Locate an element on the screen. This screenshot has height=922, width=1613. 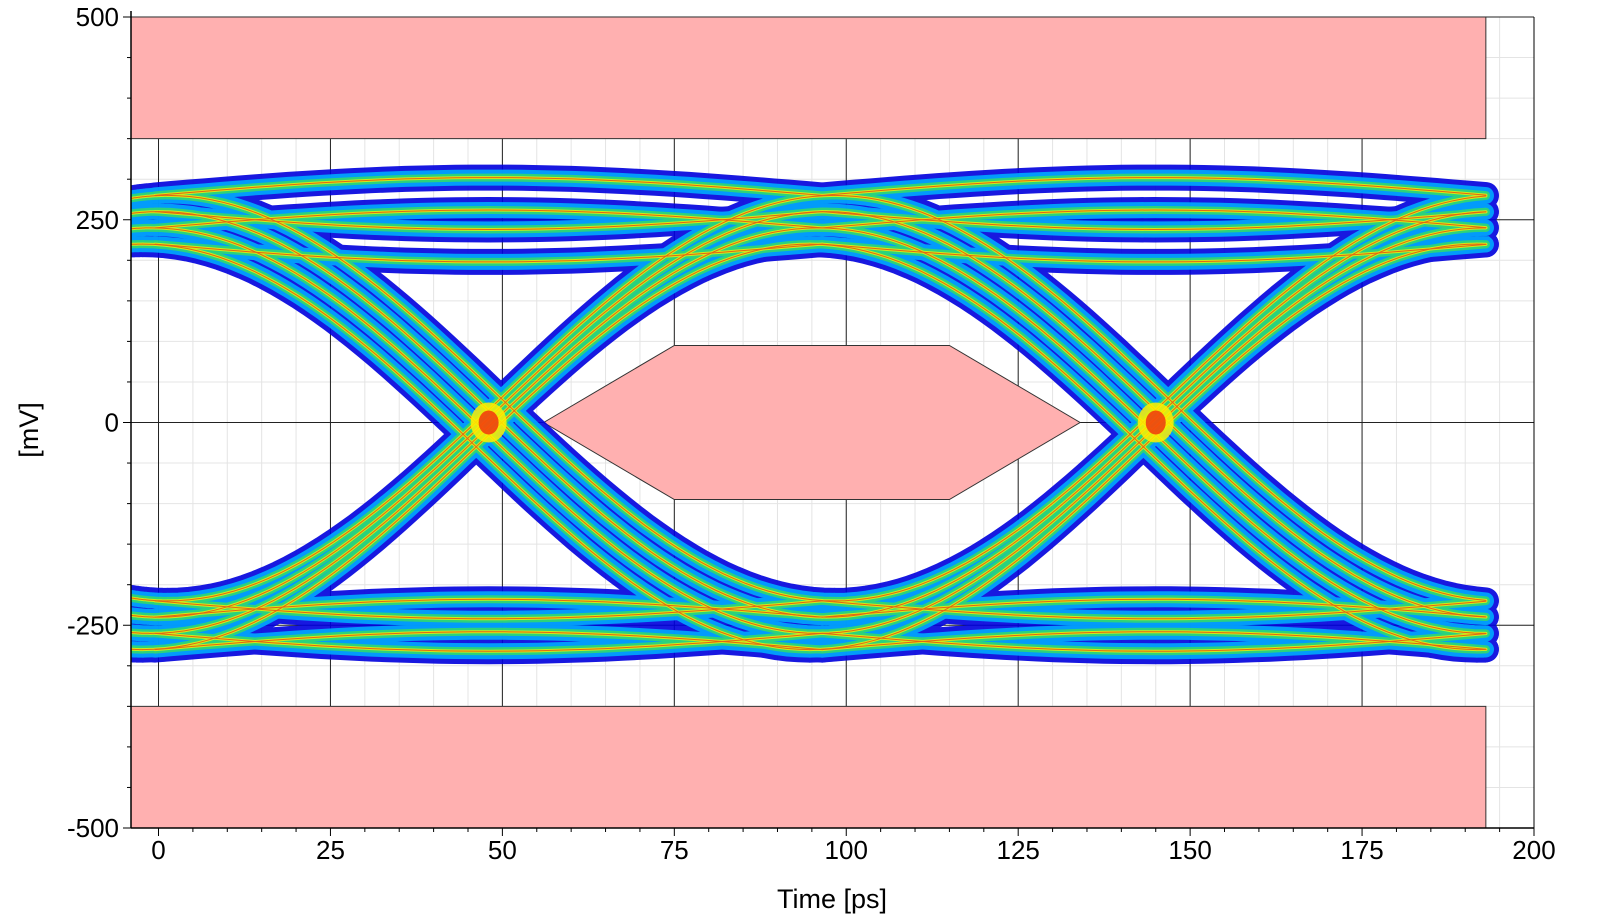
upper-mask is located at coordinates (809, 78).